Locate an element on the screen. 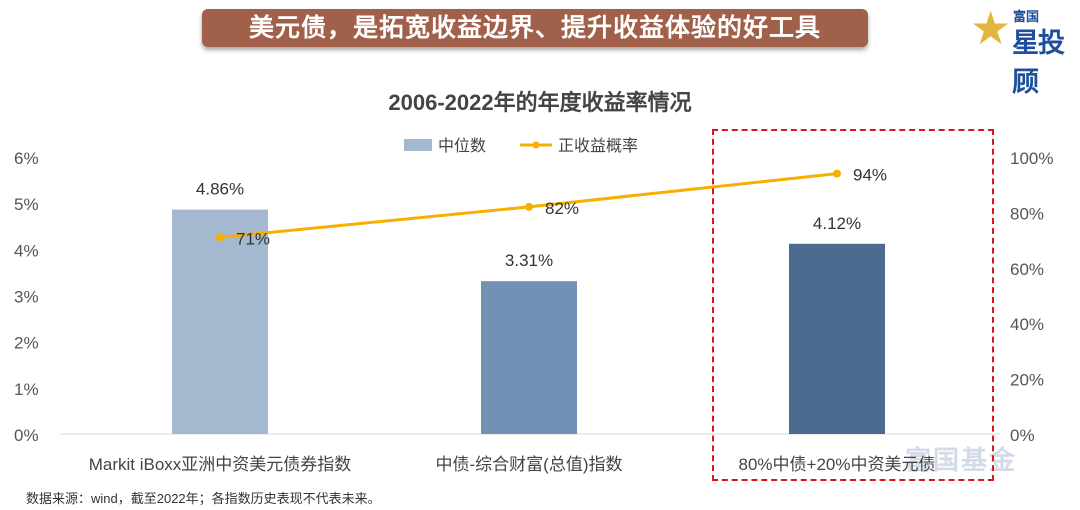 This screenshot has height=510, width=1080. bar-data-label: 3.31% is located at coordinates (529, 260).